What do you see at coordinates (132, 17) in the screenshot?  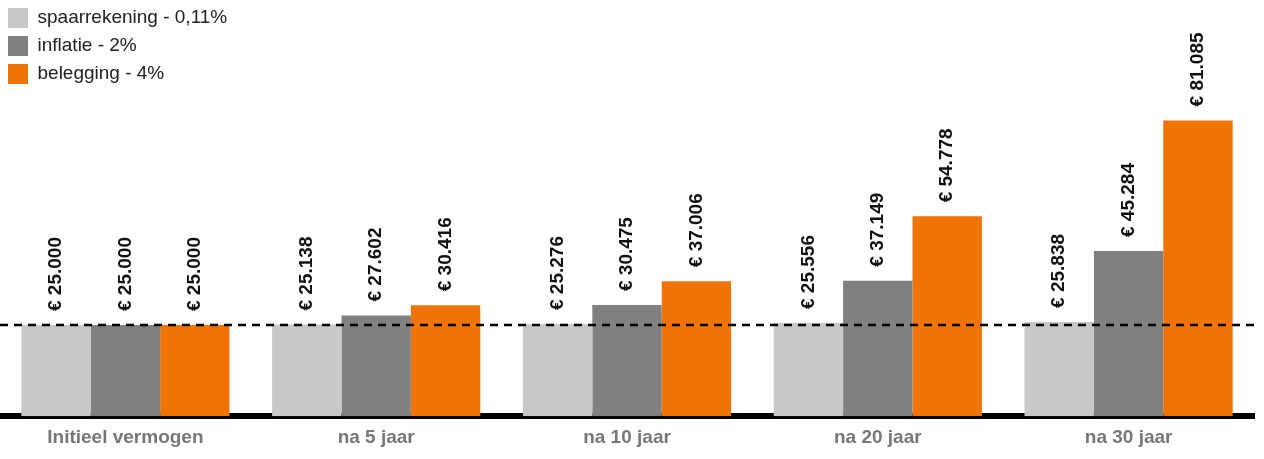 I see `legend-label: spaarrekening - 0,11%` at bounding box center [132, 17].